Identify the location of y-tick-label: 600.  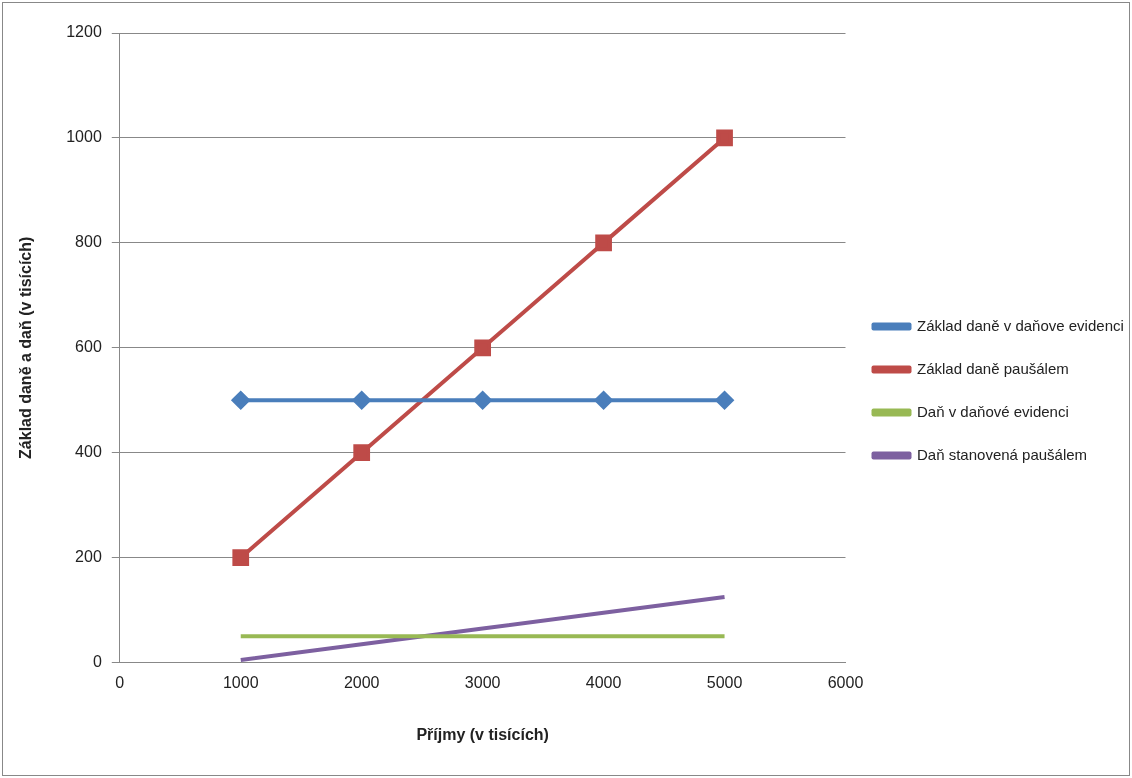
(88, 347).